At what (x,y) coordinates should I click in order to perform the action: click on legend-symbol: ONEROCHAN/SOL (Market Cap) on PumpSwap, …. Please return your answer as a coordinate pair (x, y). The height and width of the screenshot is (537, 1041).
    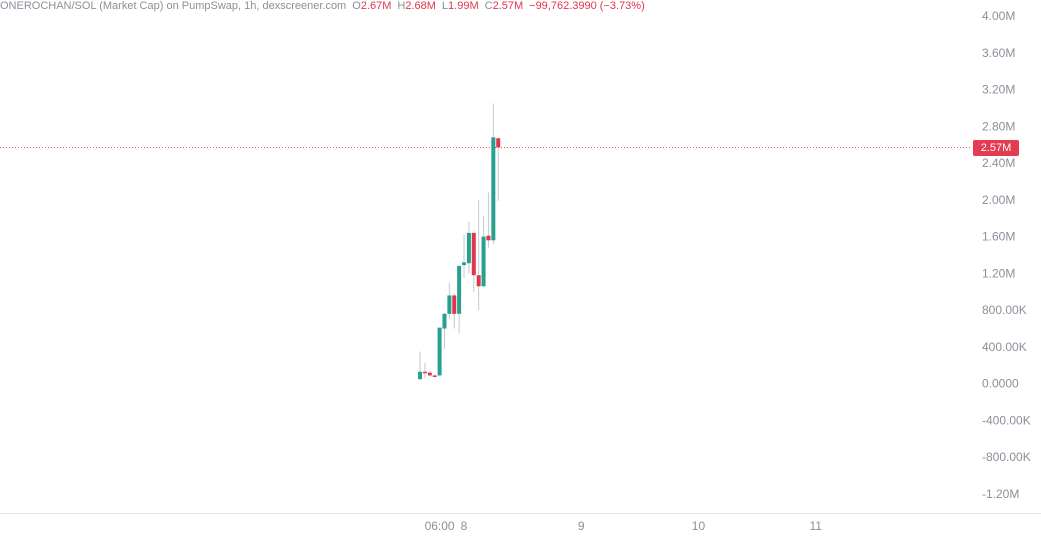
    Looking at the image, I should click on (173, 6).